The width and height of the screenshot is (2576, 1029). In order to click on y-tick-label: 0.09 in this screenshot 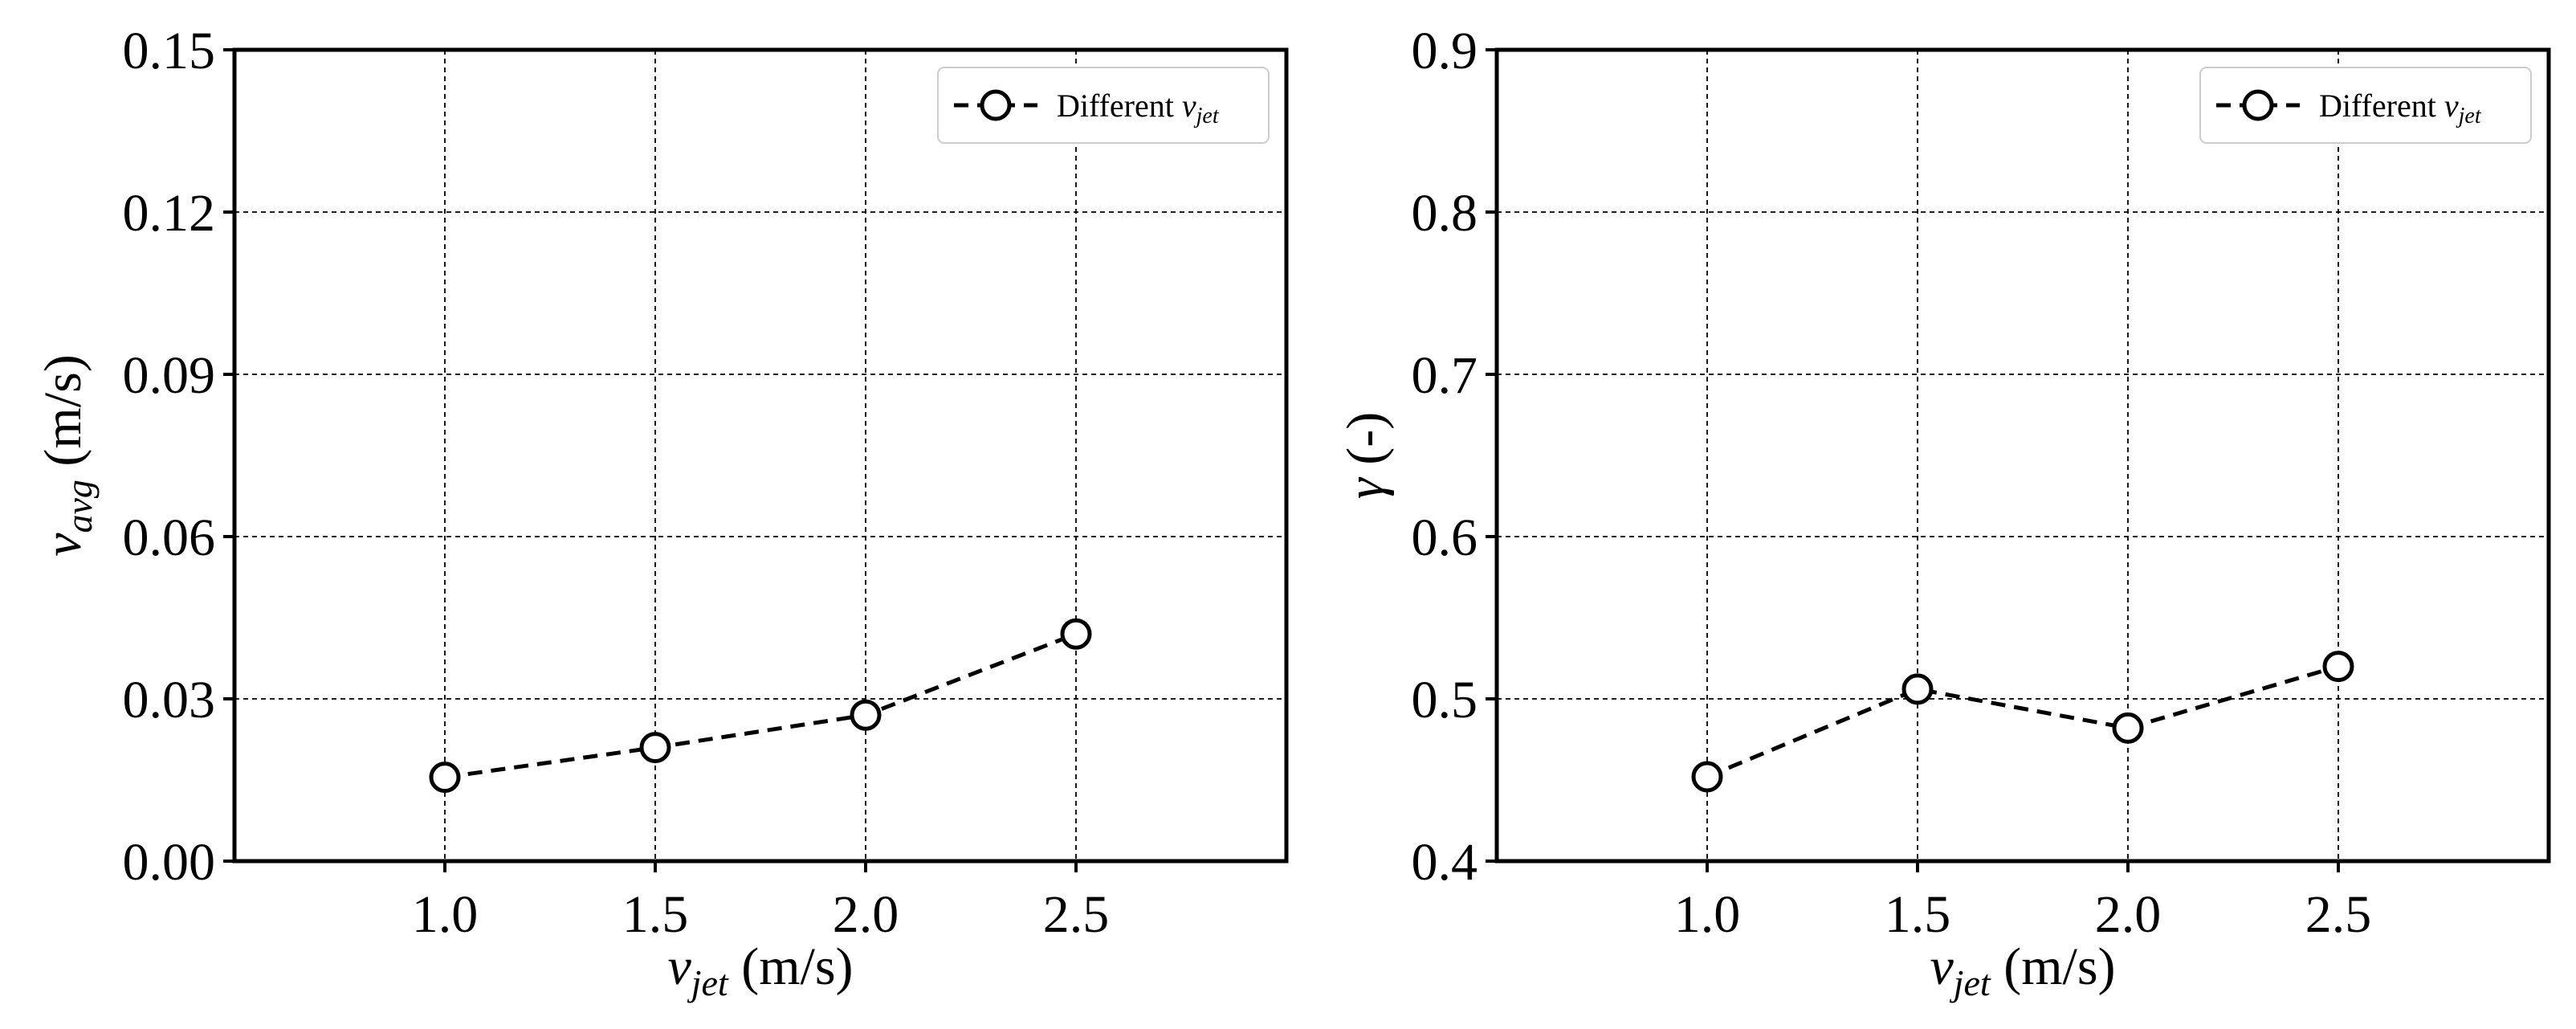, I will do `click(169, 375)`.